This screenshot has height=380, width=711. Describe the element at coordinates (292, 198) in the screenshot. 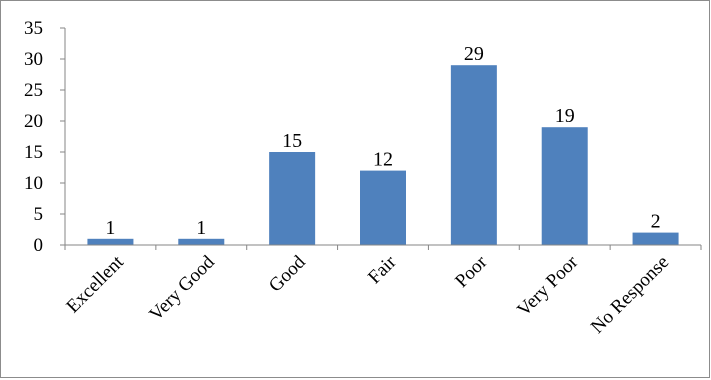

I see `bar-good` at that location.